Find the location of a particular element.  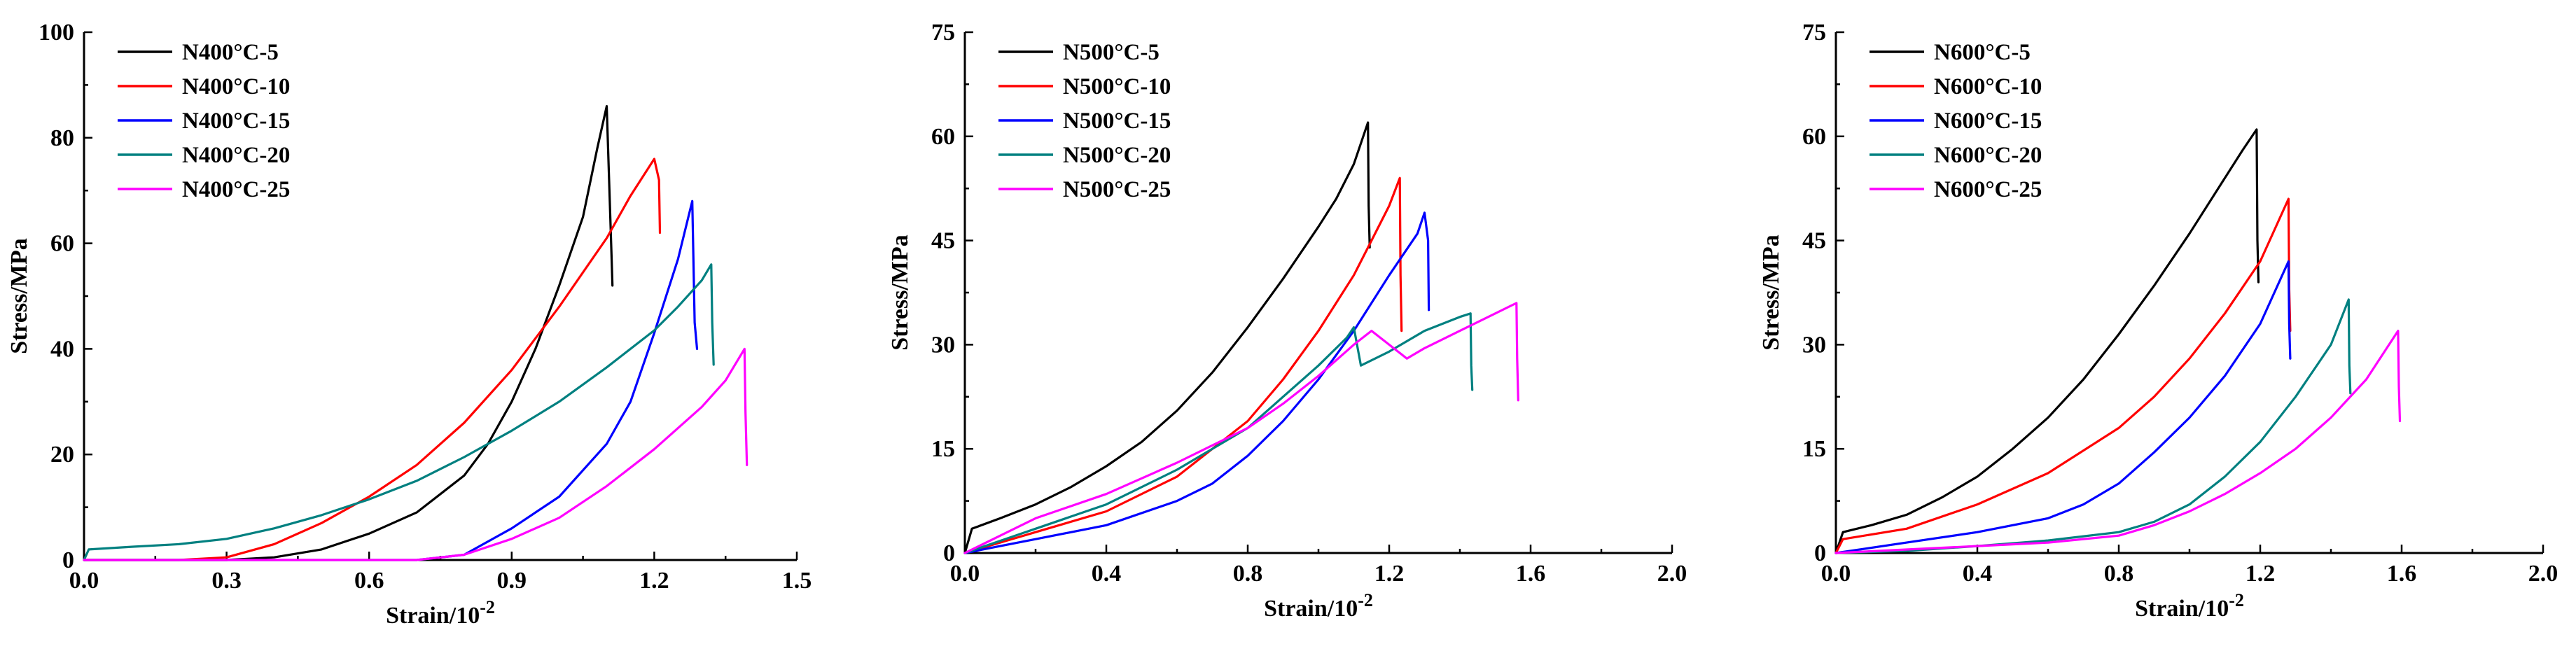

legend-entry: N500°C-25 is located at coordinates (1117, 189).